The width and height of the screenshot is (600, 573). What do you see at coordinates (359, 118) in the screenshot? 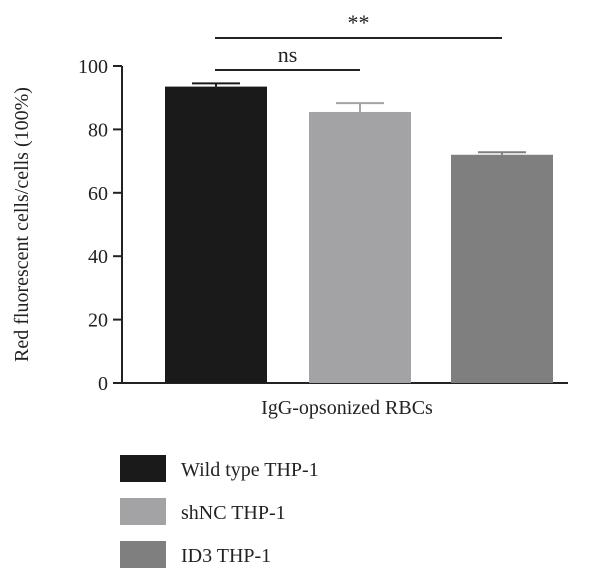
I see `chart-error-bars` at bounding box center [359, 118].